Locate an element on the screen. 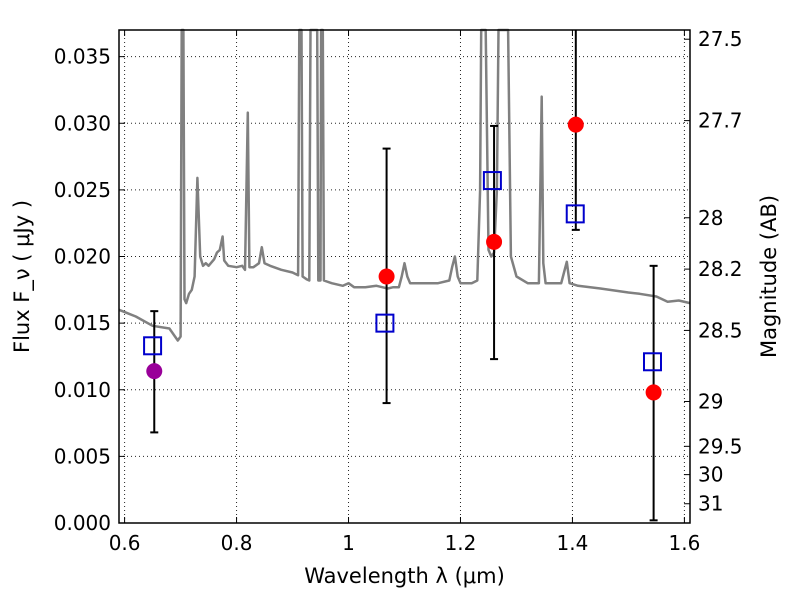  y2-tick-label: 30 is located at coordinates (710, 475).